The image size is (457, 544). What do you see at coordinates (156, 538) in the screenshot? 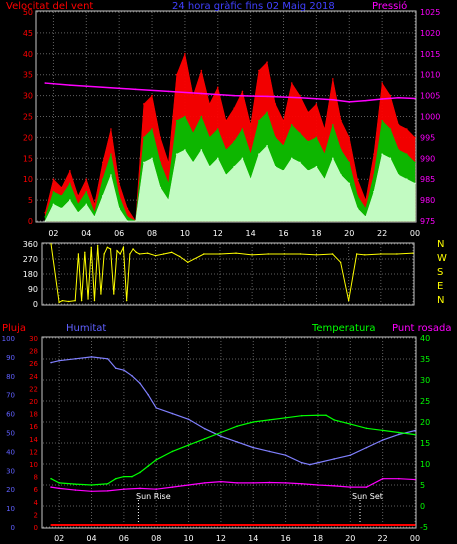
I see `temp-hum-xtick: 08` at bounding box center [156, 538].